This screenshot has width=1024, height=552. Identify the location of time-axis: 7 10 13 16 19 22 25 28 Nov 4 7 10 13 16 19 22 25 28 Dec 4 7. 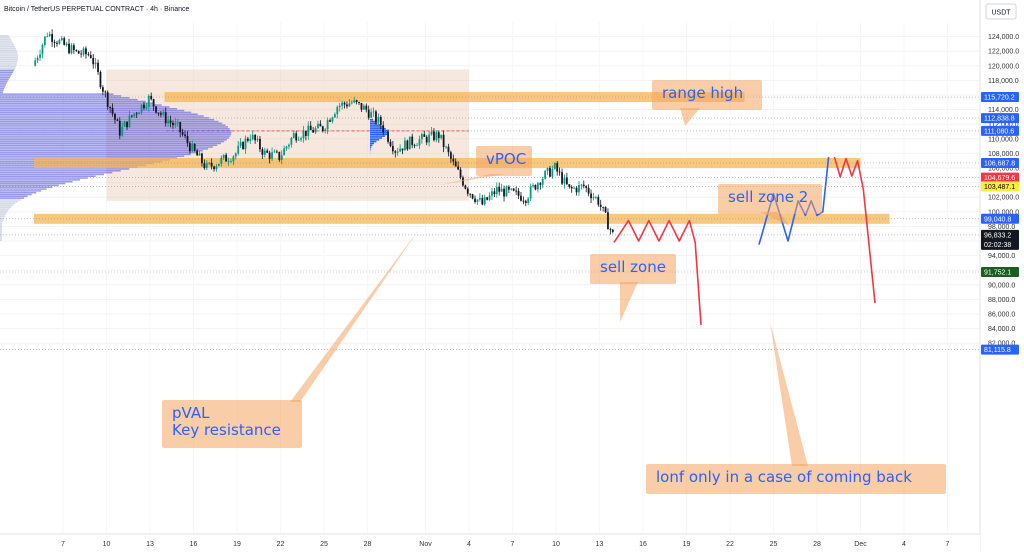
(490, 542).